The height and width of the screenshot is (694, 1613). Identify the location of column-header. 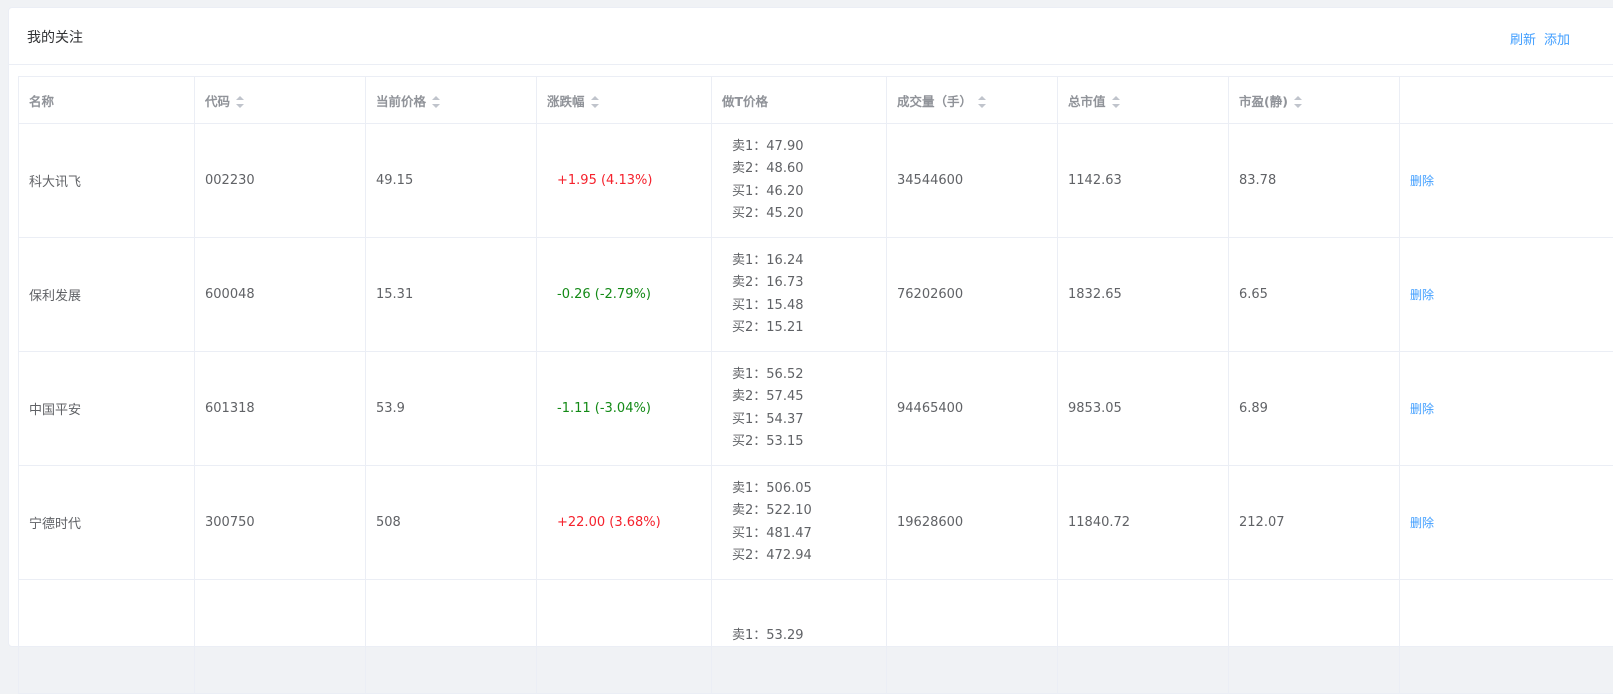
(1506, 100).